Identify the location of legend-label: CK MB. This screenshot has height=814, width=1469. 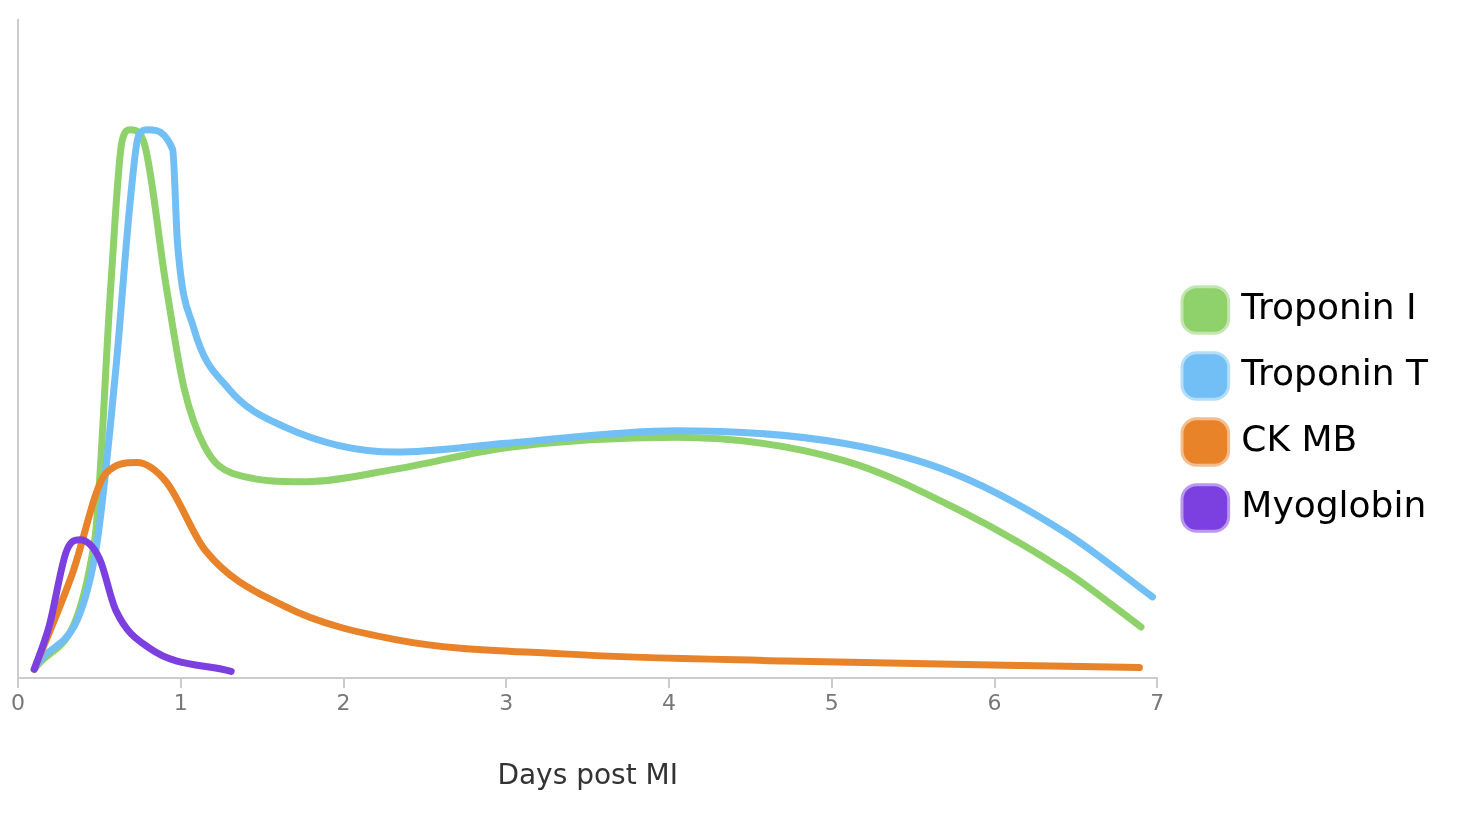
(1299, 439).